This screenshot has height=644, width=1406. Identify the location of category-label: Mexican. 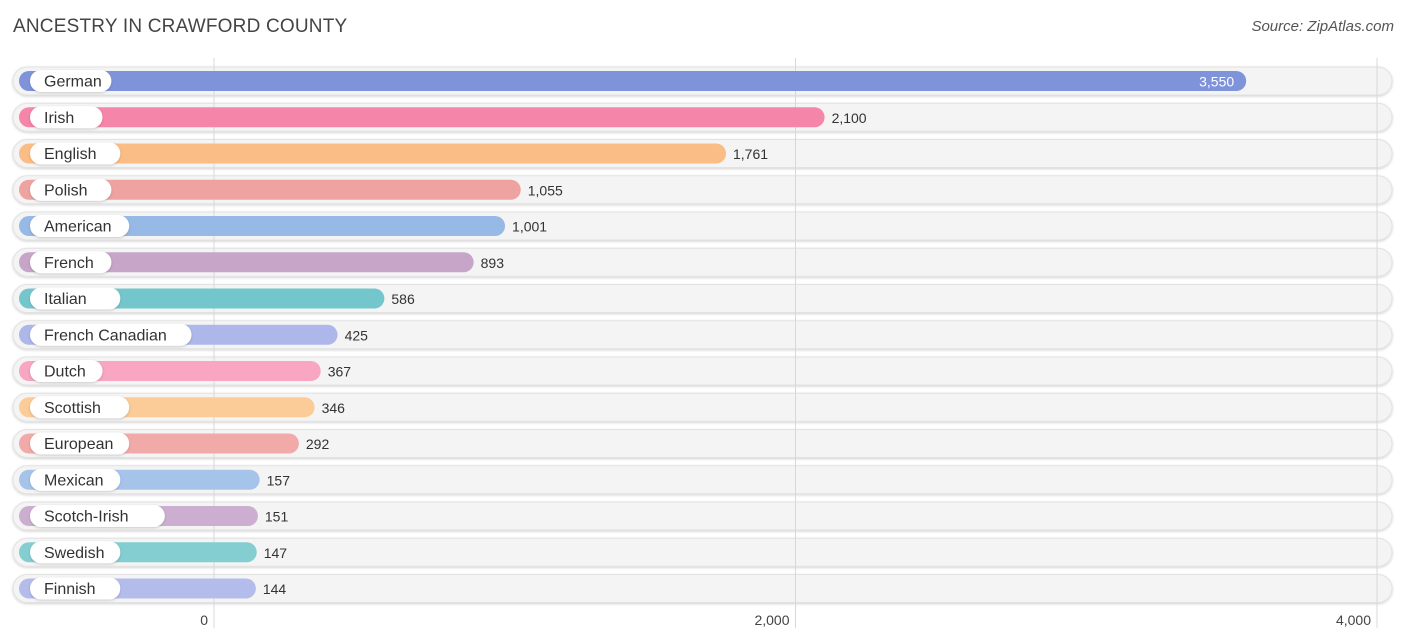
(74, 480).